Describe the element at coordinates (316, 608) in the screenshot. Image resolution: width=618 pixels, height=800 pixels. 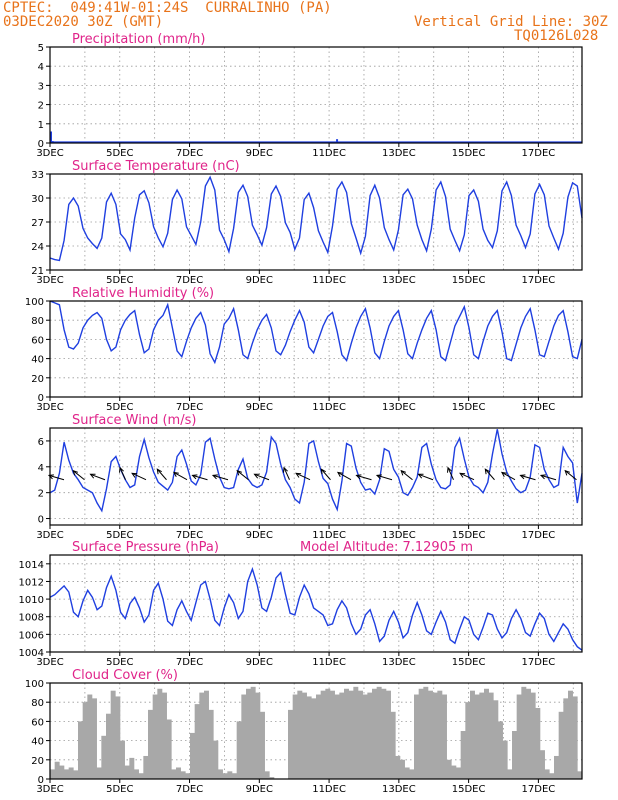
I see `series-line` at that location.